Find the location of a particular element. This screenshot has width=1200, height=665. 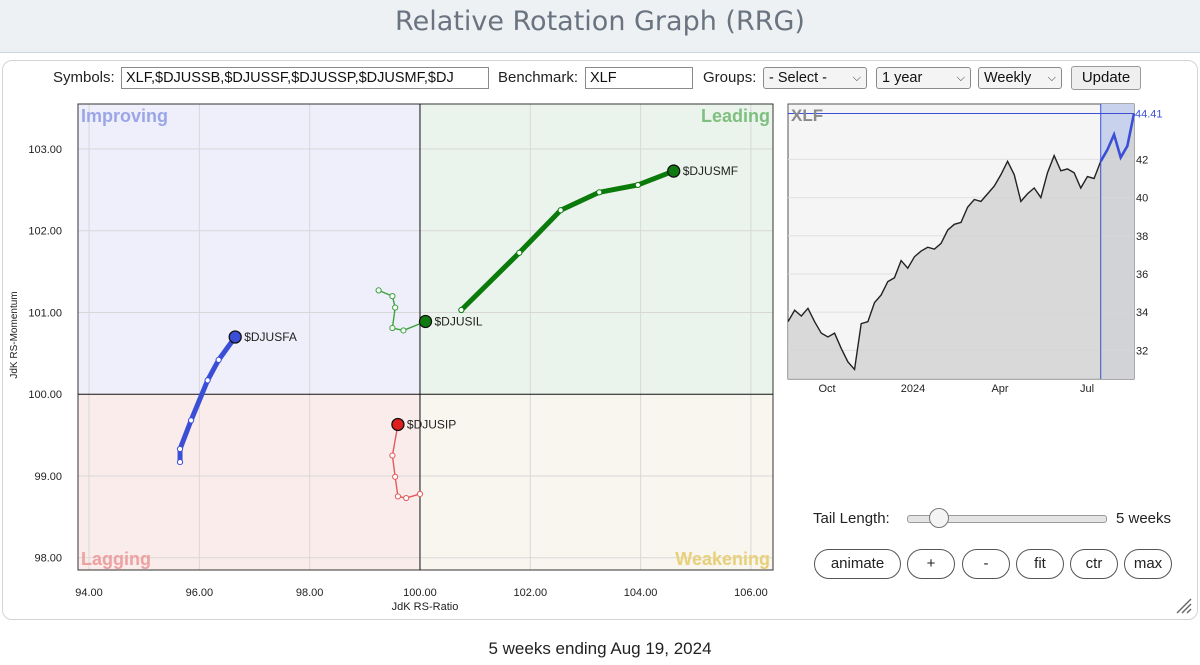

series-djusmf: $DJUSMF is located at coordinates (598, 239).